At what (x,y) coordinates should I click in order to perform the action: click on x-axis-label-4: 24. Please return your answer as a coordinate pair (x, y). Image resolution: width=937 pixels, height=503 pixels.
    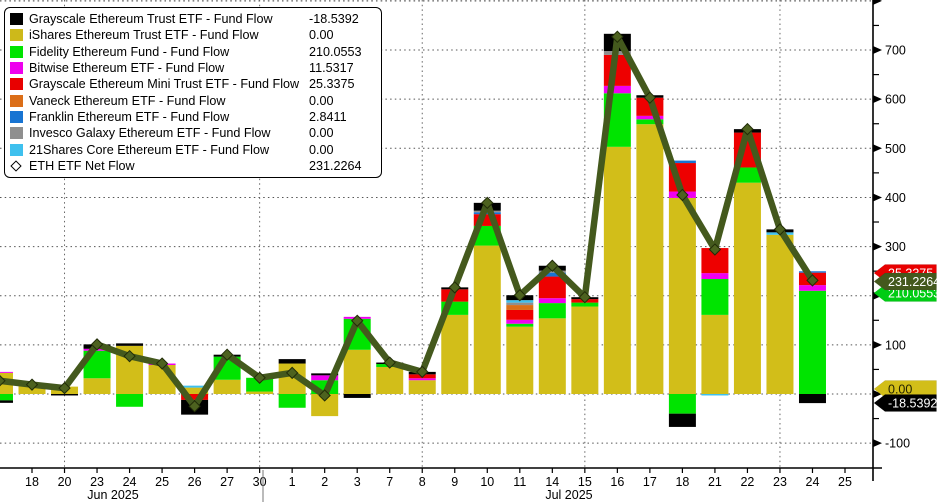
    Looking at the image, I should click on (130, 482).